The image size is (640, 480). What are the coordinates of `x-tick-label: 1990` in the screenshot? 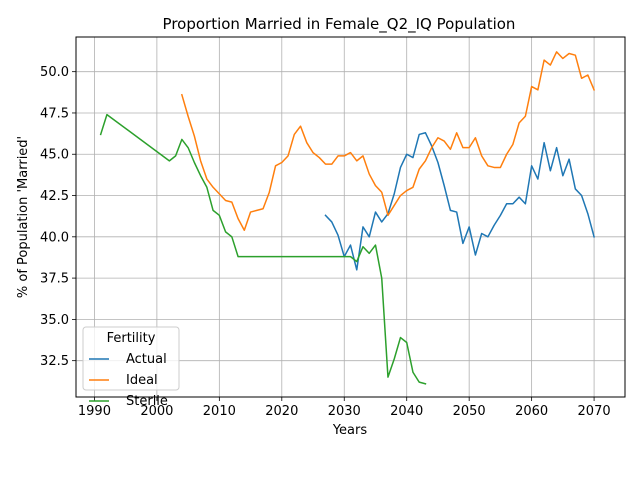 It's located at (94, 411).